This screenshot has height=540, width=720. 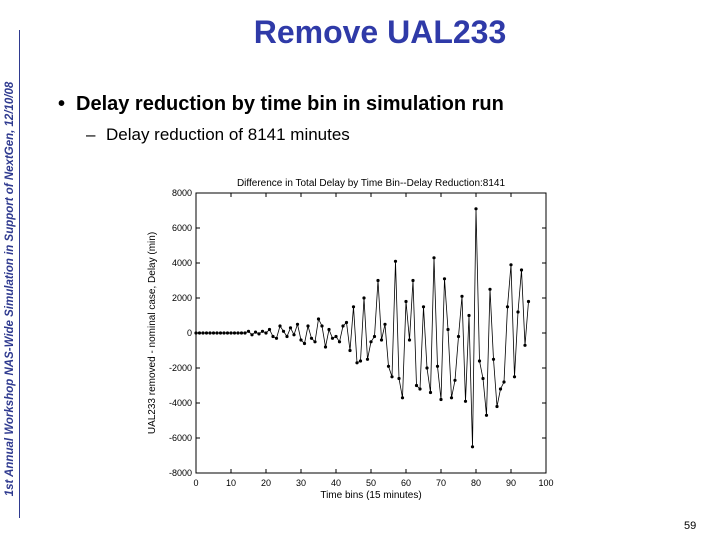 What do you see at coordinates (180, 403) in the screenshot?
I see `y-tick-label: -4000` at bounding box center [180, 403].